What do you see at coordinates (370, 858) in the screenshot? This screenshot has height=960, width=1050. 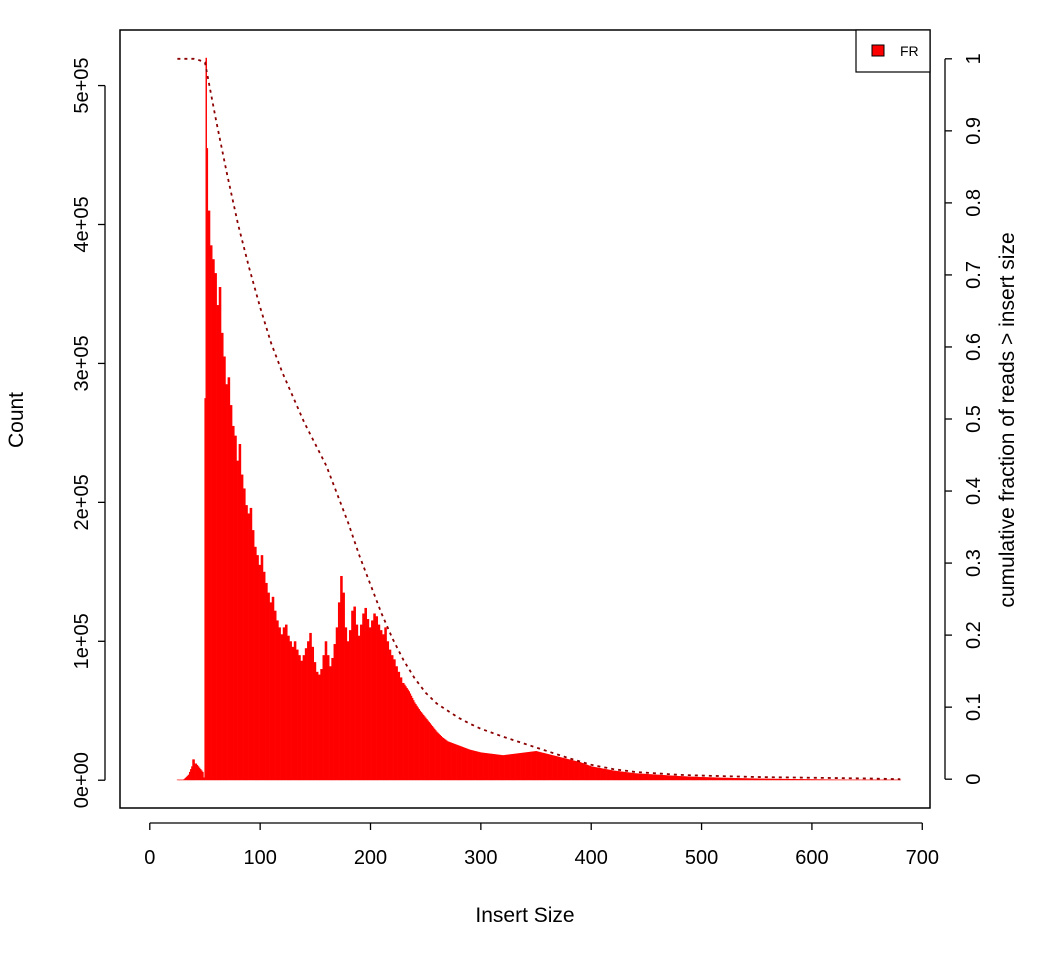 I see `x-tick-label: 200` at bounding box center [370, 858].